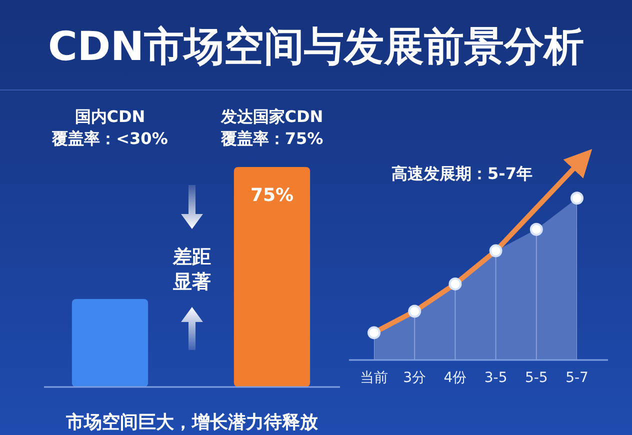 This screenshot has height=435, width=632. I want to click on category-label: 当前, so click(374, 378).